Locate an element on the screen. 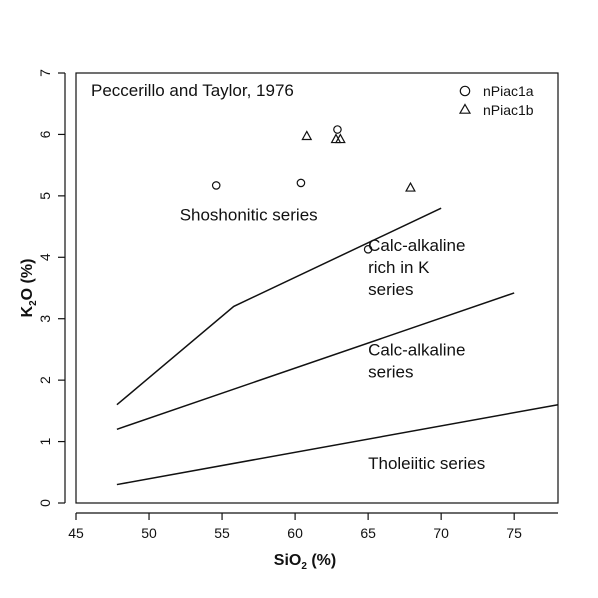 The height and width of the screenshot is (598, 598). points-group is located at coordinates (313, 189).